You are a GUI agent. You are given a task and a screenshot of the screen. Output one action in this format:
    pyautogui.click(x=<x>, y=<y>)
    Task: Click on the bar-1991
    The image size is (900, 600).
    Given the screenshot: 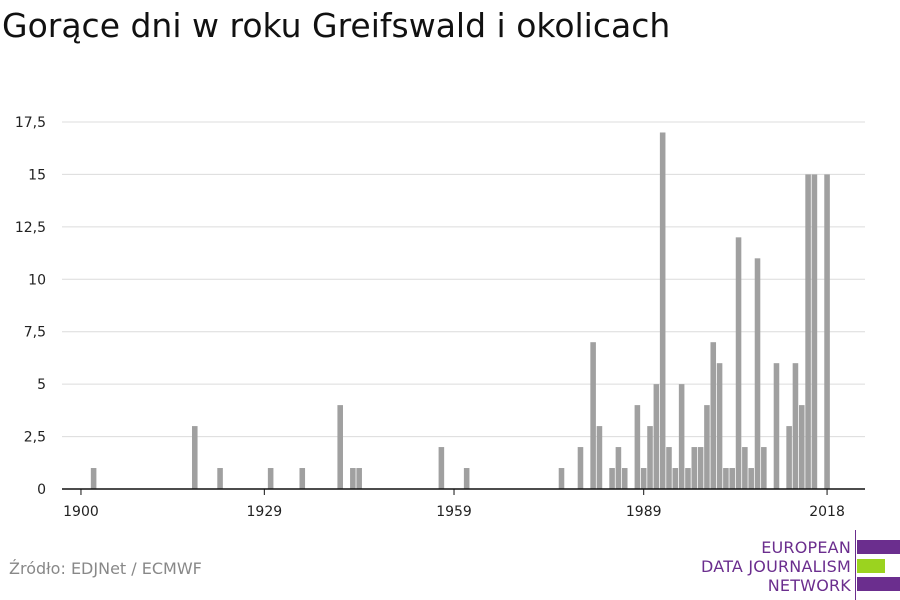 What is the action you would take?
    pyautogui.click(x=656, y=436)
    